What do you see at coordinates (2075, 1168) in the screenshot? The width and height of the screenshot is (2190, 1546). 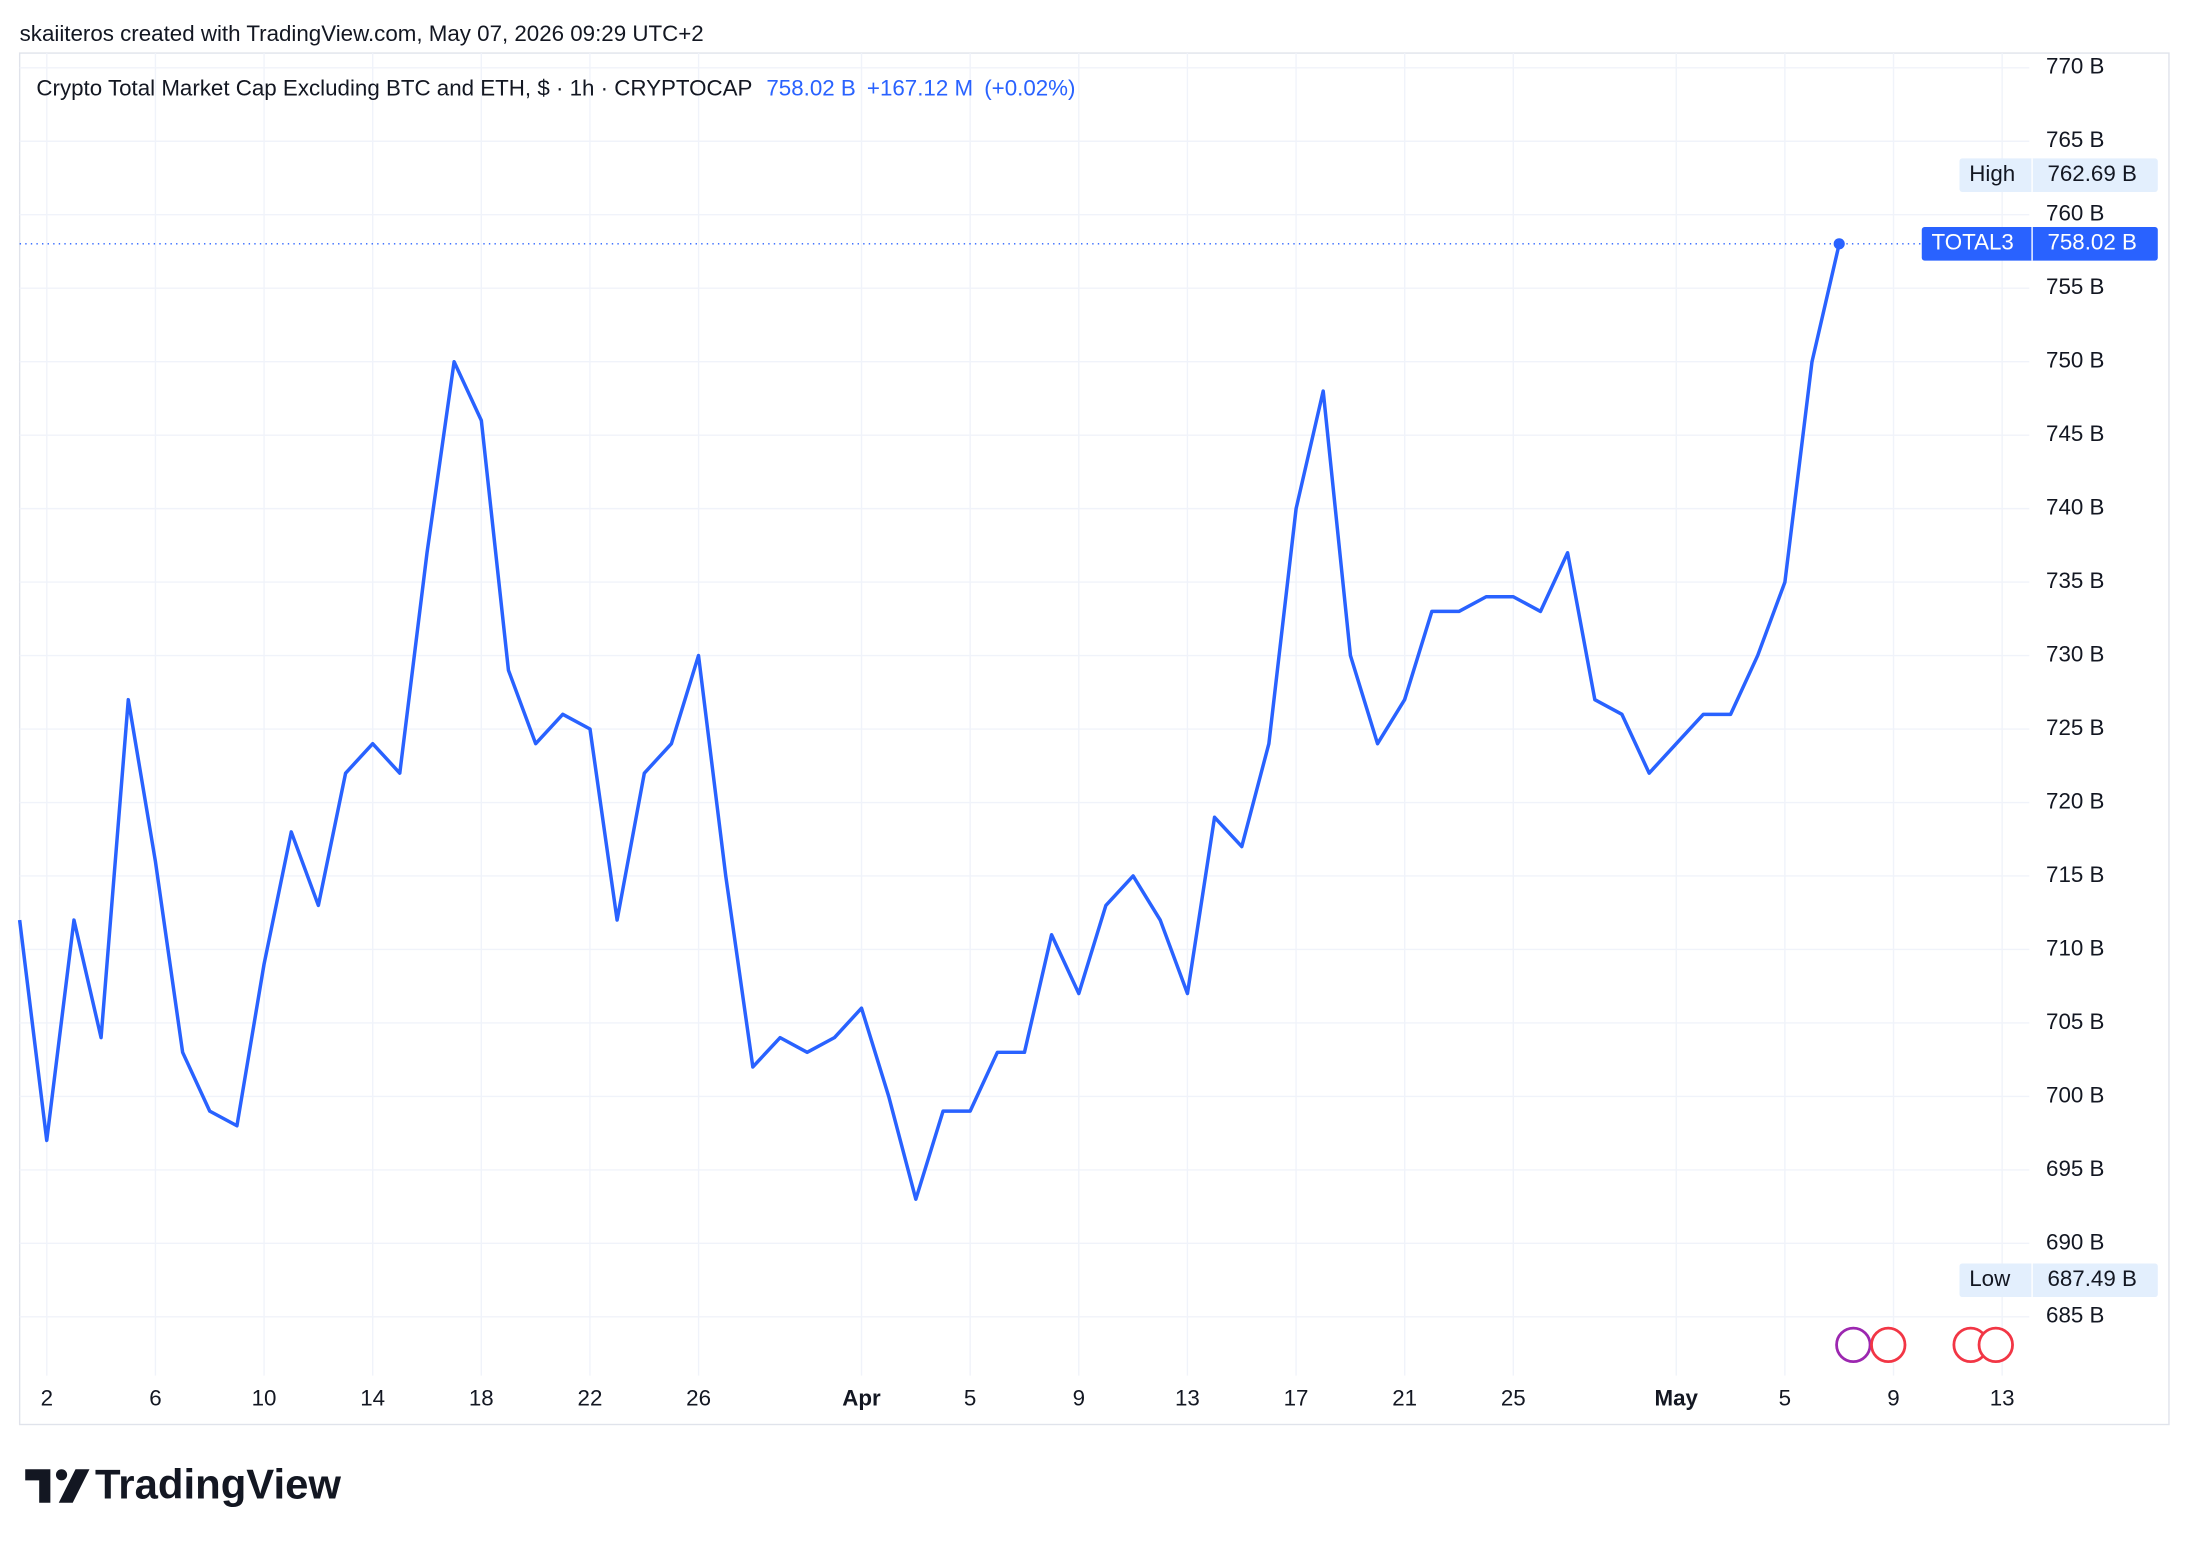 I see `y-tick-label: 695 B` at bounding box center [2075, 1168].